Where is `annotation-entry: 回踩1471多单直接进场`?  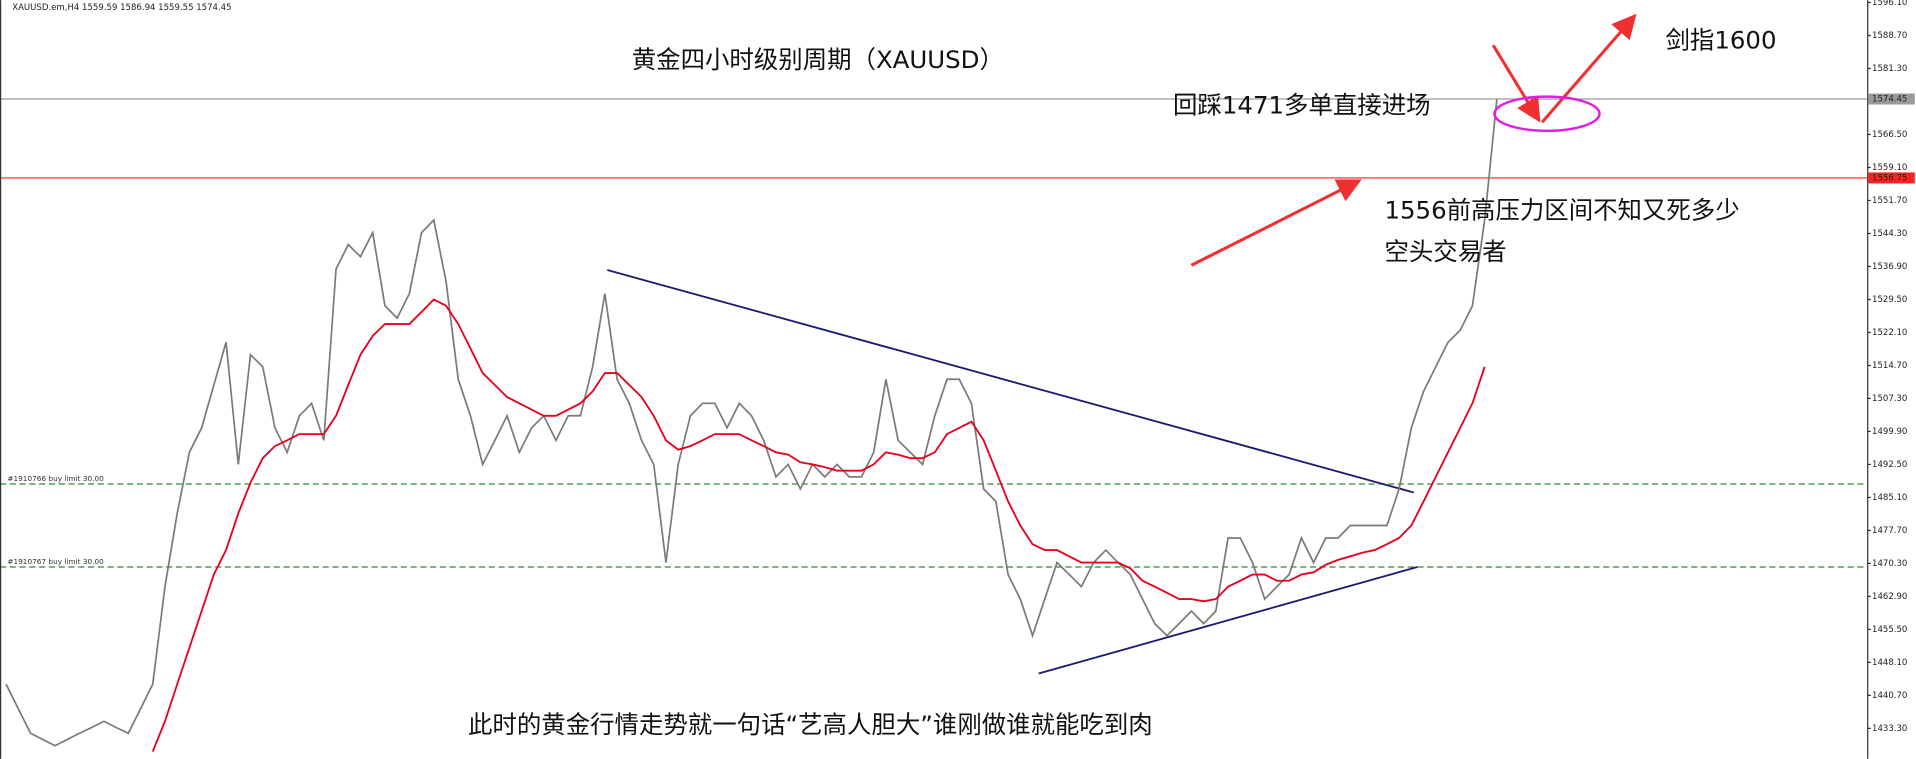 annotation-entry: 回踩1471多单直接进场 is located at coordinates (1302, 104).